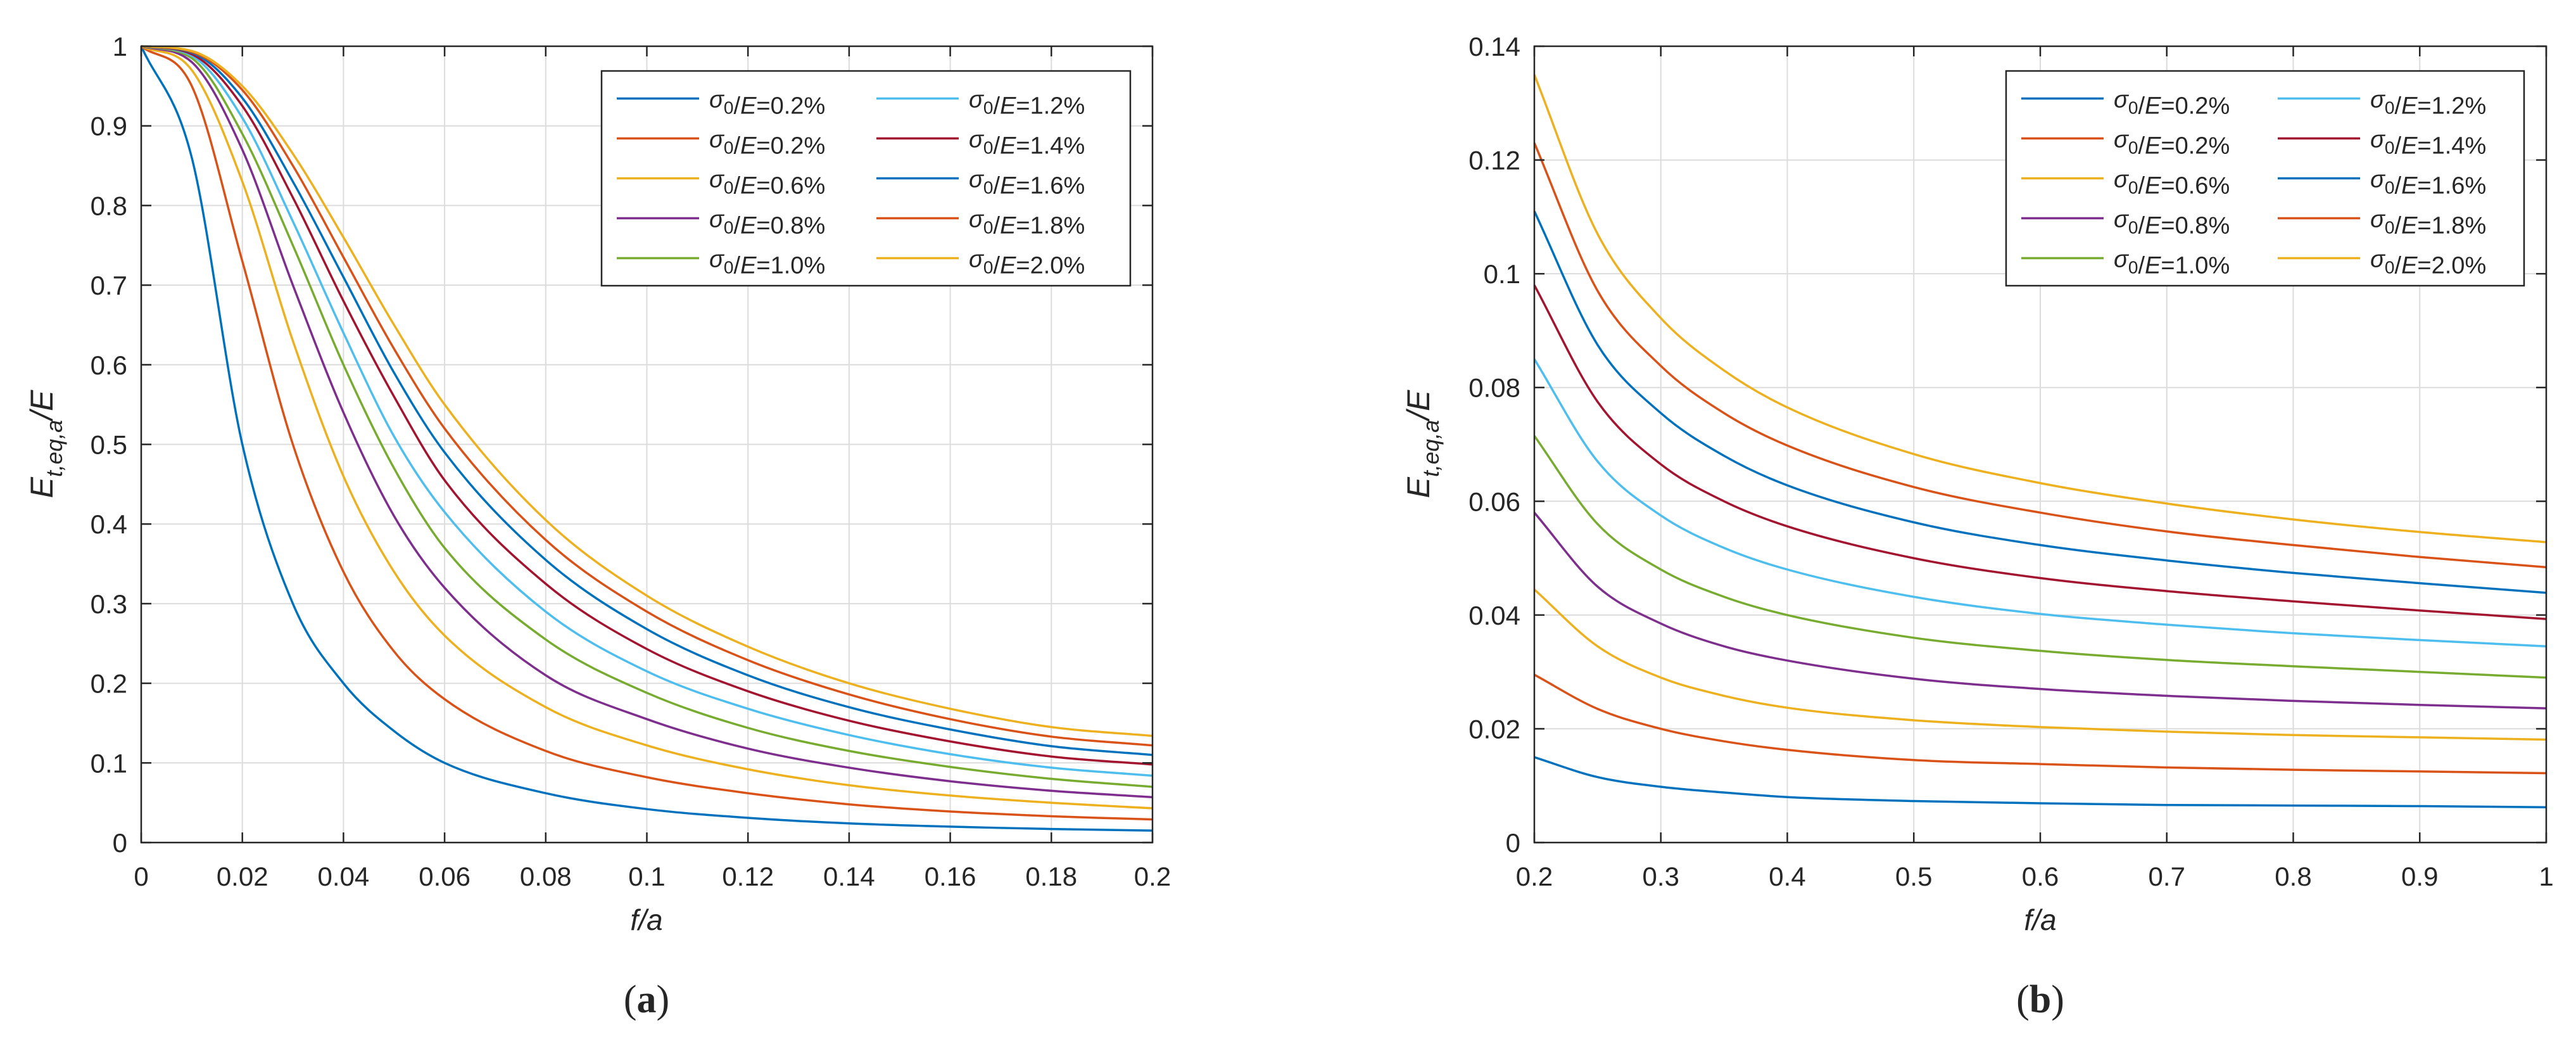 Image resolution: width=2576 pixels, height=1044 pixels. What do you see at coordinates (1661, 877) in the screenshot?
I see `x-tick-label: 0.3` at bounding box center [1661, 877].